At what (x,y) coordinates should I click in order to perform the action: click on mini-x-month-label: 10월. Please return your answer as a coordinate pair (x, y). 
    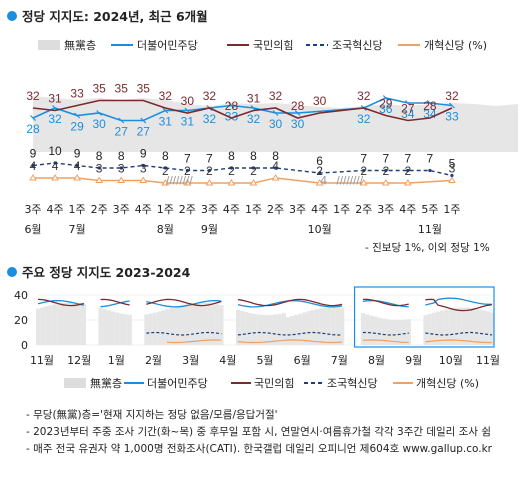
    Looking at the image, I should click on (451, 360).